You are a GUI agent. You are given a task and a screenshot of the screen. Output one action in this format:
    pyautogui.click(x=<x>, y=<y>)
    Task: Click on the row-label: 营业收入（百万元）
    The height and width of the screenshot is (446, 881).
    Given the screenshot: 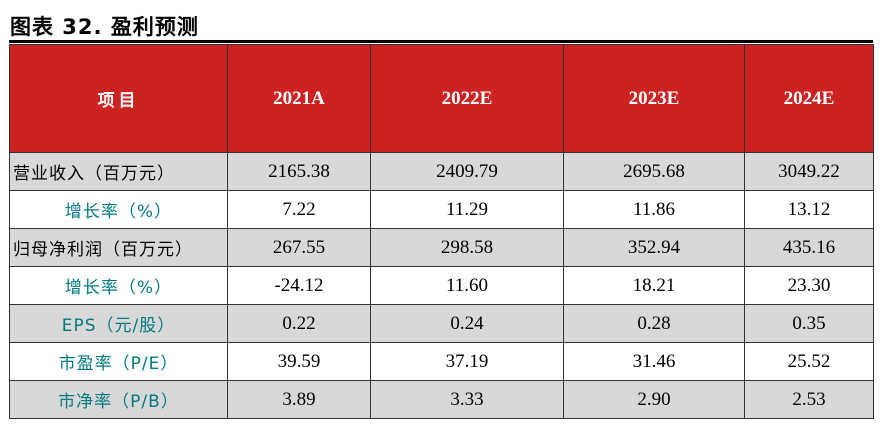 What is the action you would take?
    pyautogui.click(x=118, y=171)
    